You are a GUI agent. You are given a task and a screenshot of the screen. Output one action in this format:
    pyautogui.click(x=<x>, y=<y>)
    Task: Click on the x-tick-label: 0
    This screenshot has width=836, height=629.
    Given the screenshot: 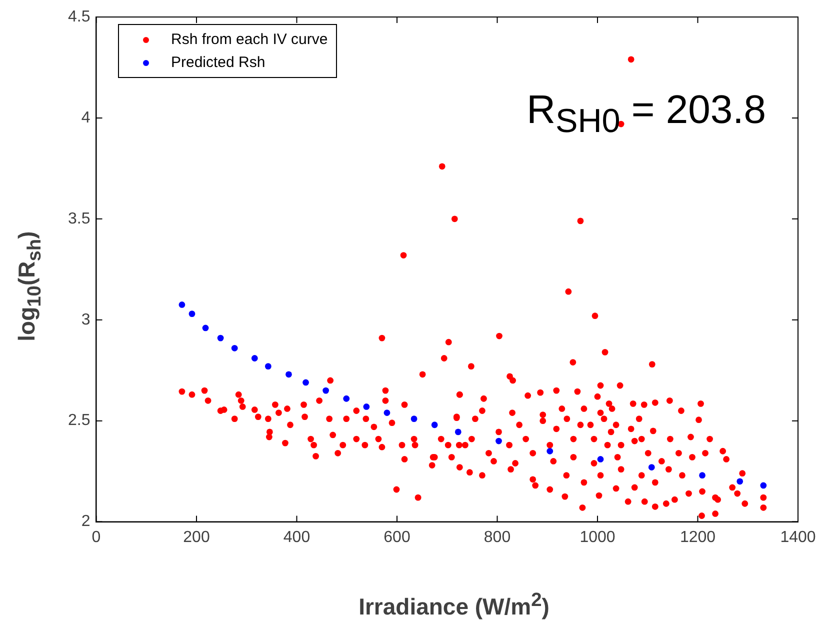 What is the action you would take?
    pyautogui.click(x=96, y=537)
    